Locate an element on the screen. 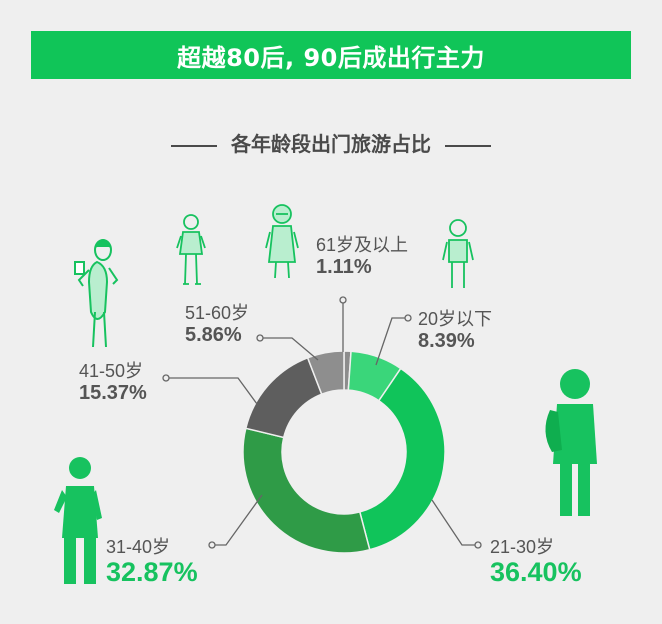 The height and width of the screenshot is (624, 662). label-51-60-value: 5.86% is located at coordinates (213, 334).